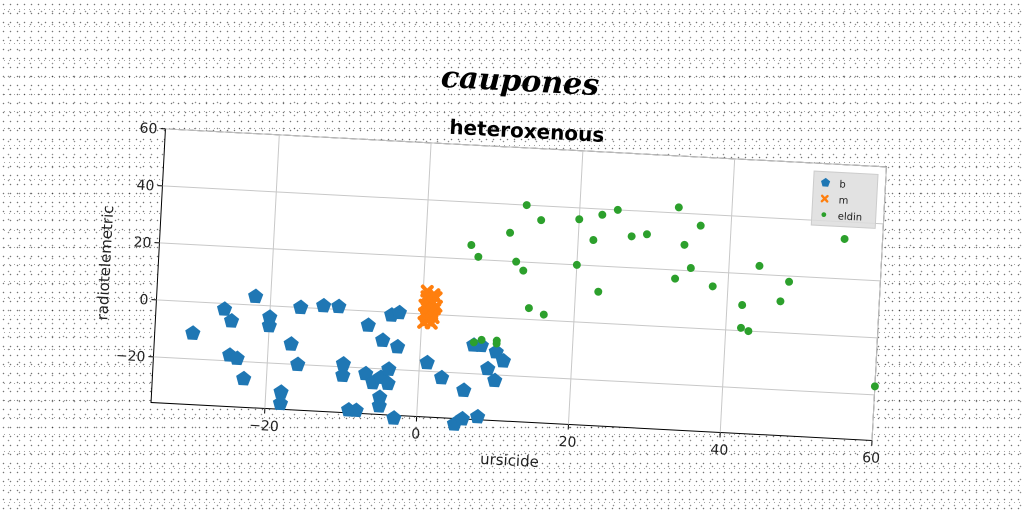  Describe the element at coordinates (264, 427) in the screenshot. I see `x-tick-label: −20` at that location.